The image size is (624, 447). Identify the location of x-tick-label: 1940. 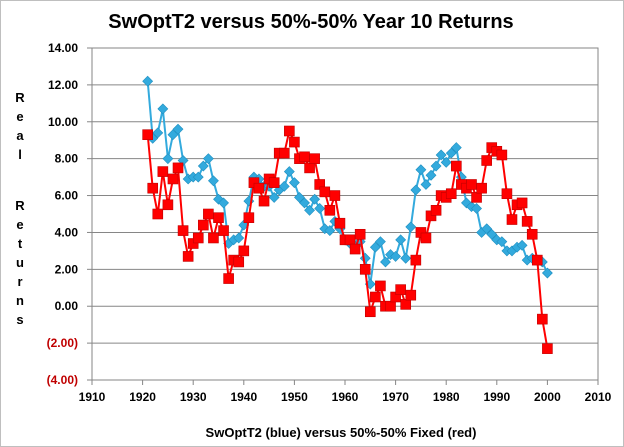
(243, 397).